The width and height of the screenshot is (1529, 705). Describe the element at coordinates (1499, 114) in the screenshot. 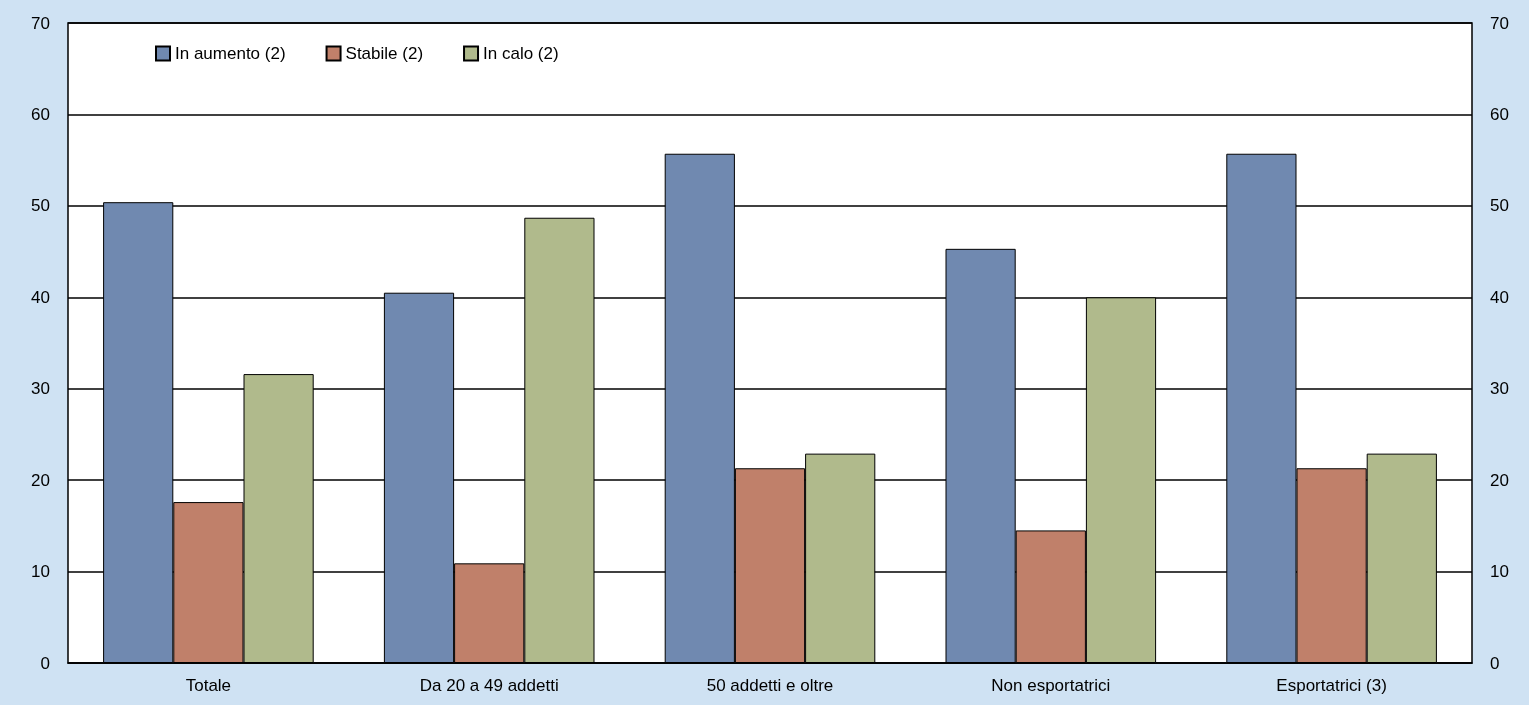

I see `y2-tick-label: 60` at that location.